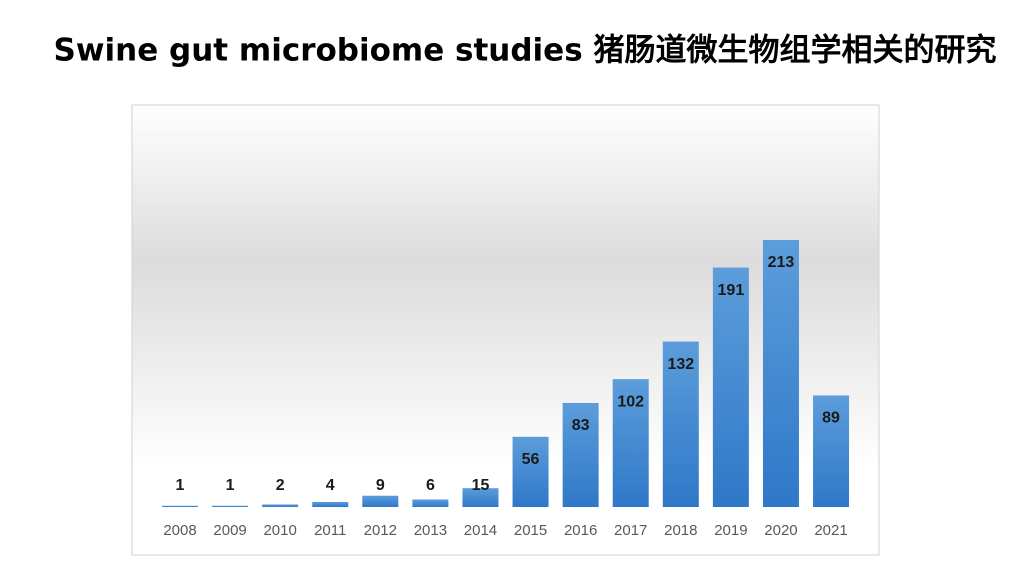  I want to click on x-tick-label: 2016, so click(580, 530).